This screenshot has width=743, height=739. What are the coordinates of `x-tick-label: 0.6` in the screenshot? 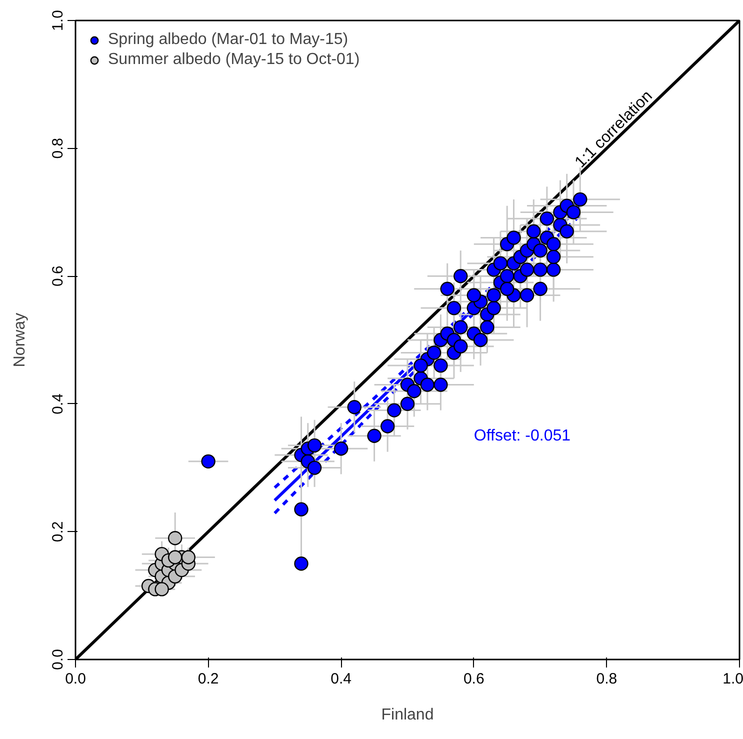 It's located at (473, 679).